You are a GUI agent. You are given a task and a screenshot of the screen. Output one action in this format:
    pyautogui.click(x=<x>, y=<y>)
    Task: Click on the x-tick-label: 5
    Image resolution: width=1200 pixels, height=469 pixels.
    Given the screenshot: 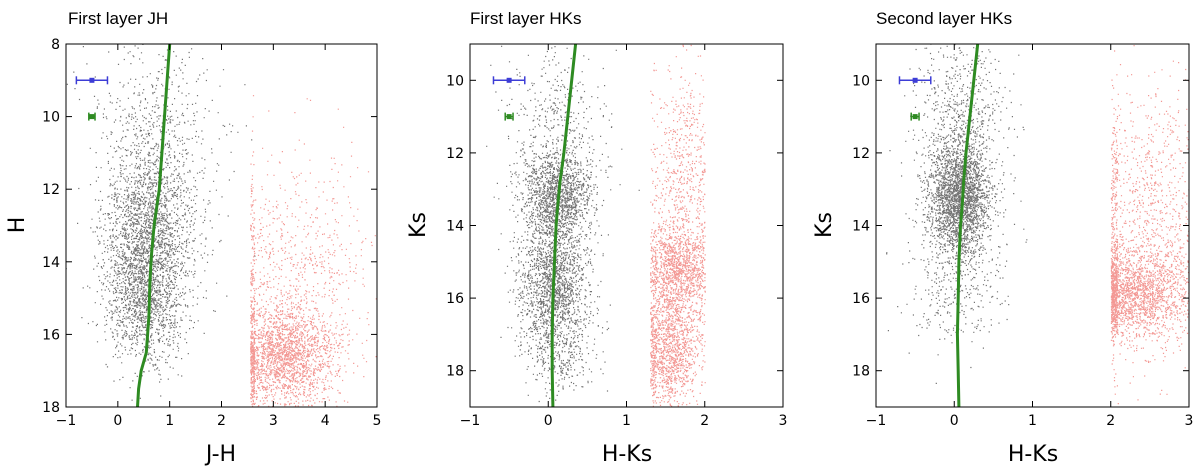 What is the action you would take?
    pyautogui.click(x=377, y=421)
    